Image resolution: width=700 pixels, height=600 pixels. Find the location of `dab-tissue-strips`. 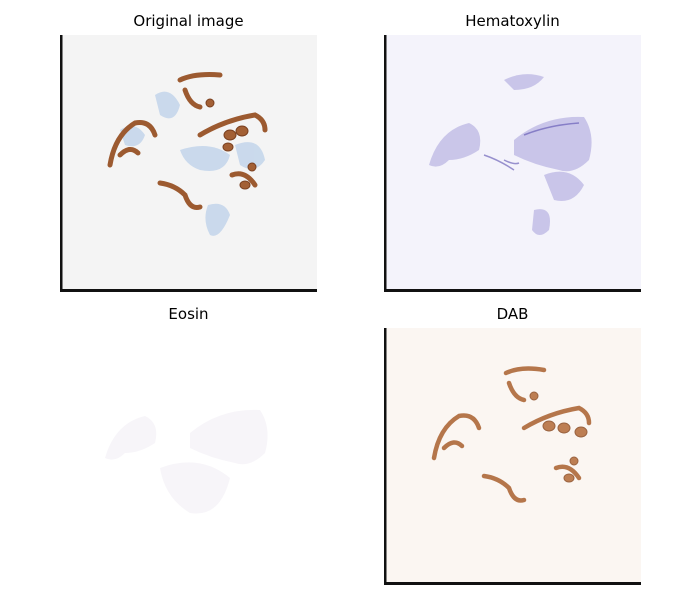

dab-tissue-strips is located at coordinates (511, 434).